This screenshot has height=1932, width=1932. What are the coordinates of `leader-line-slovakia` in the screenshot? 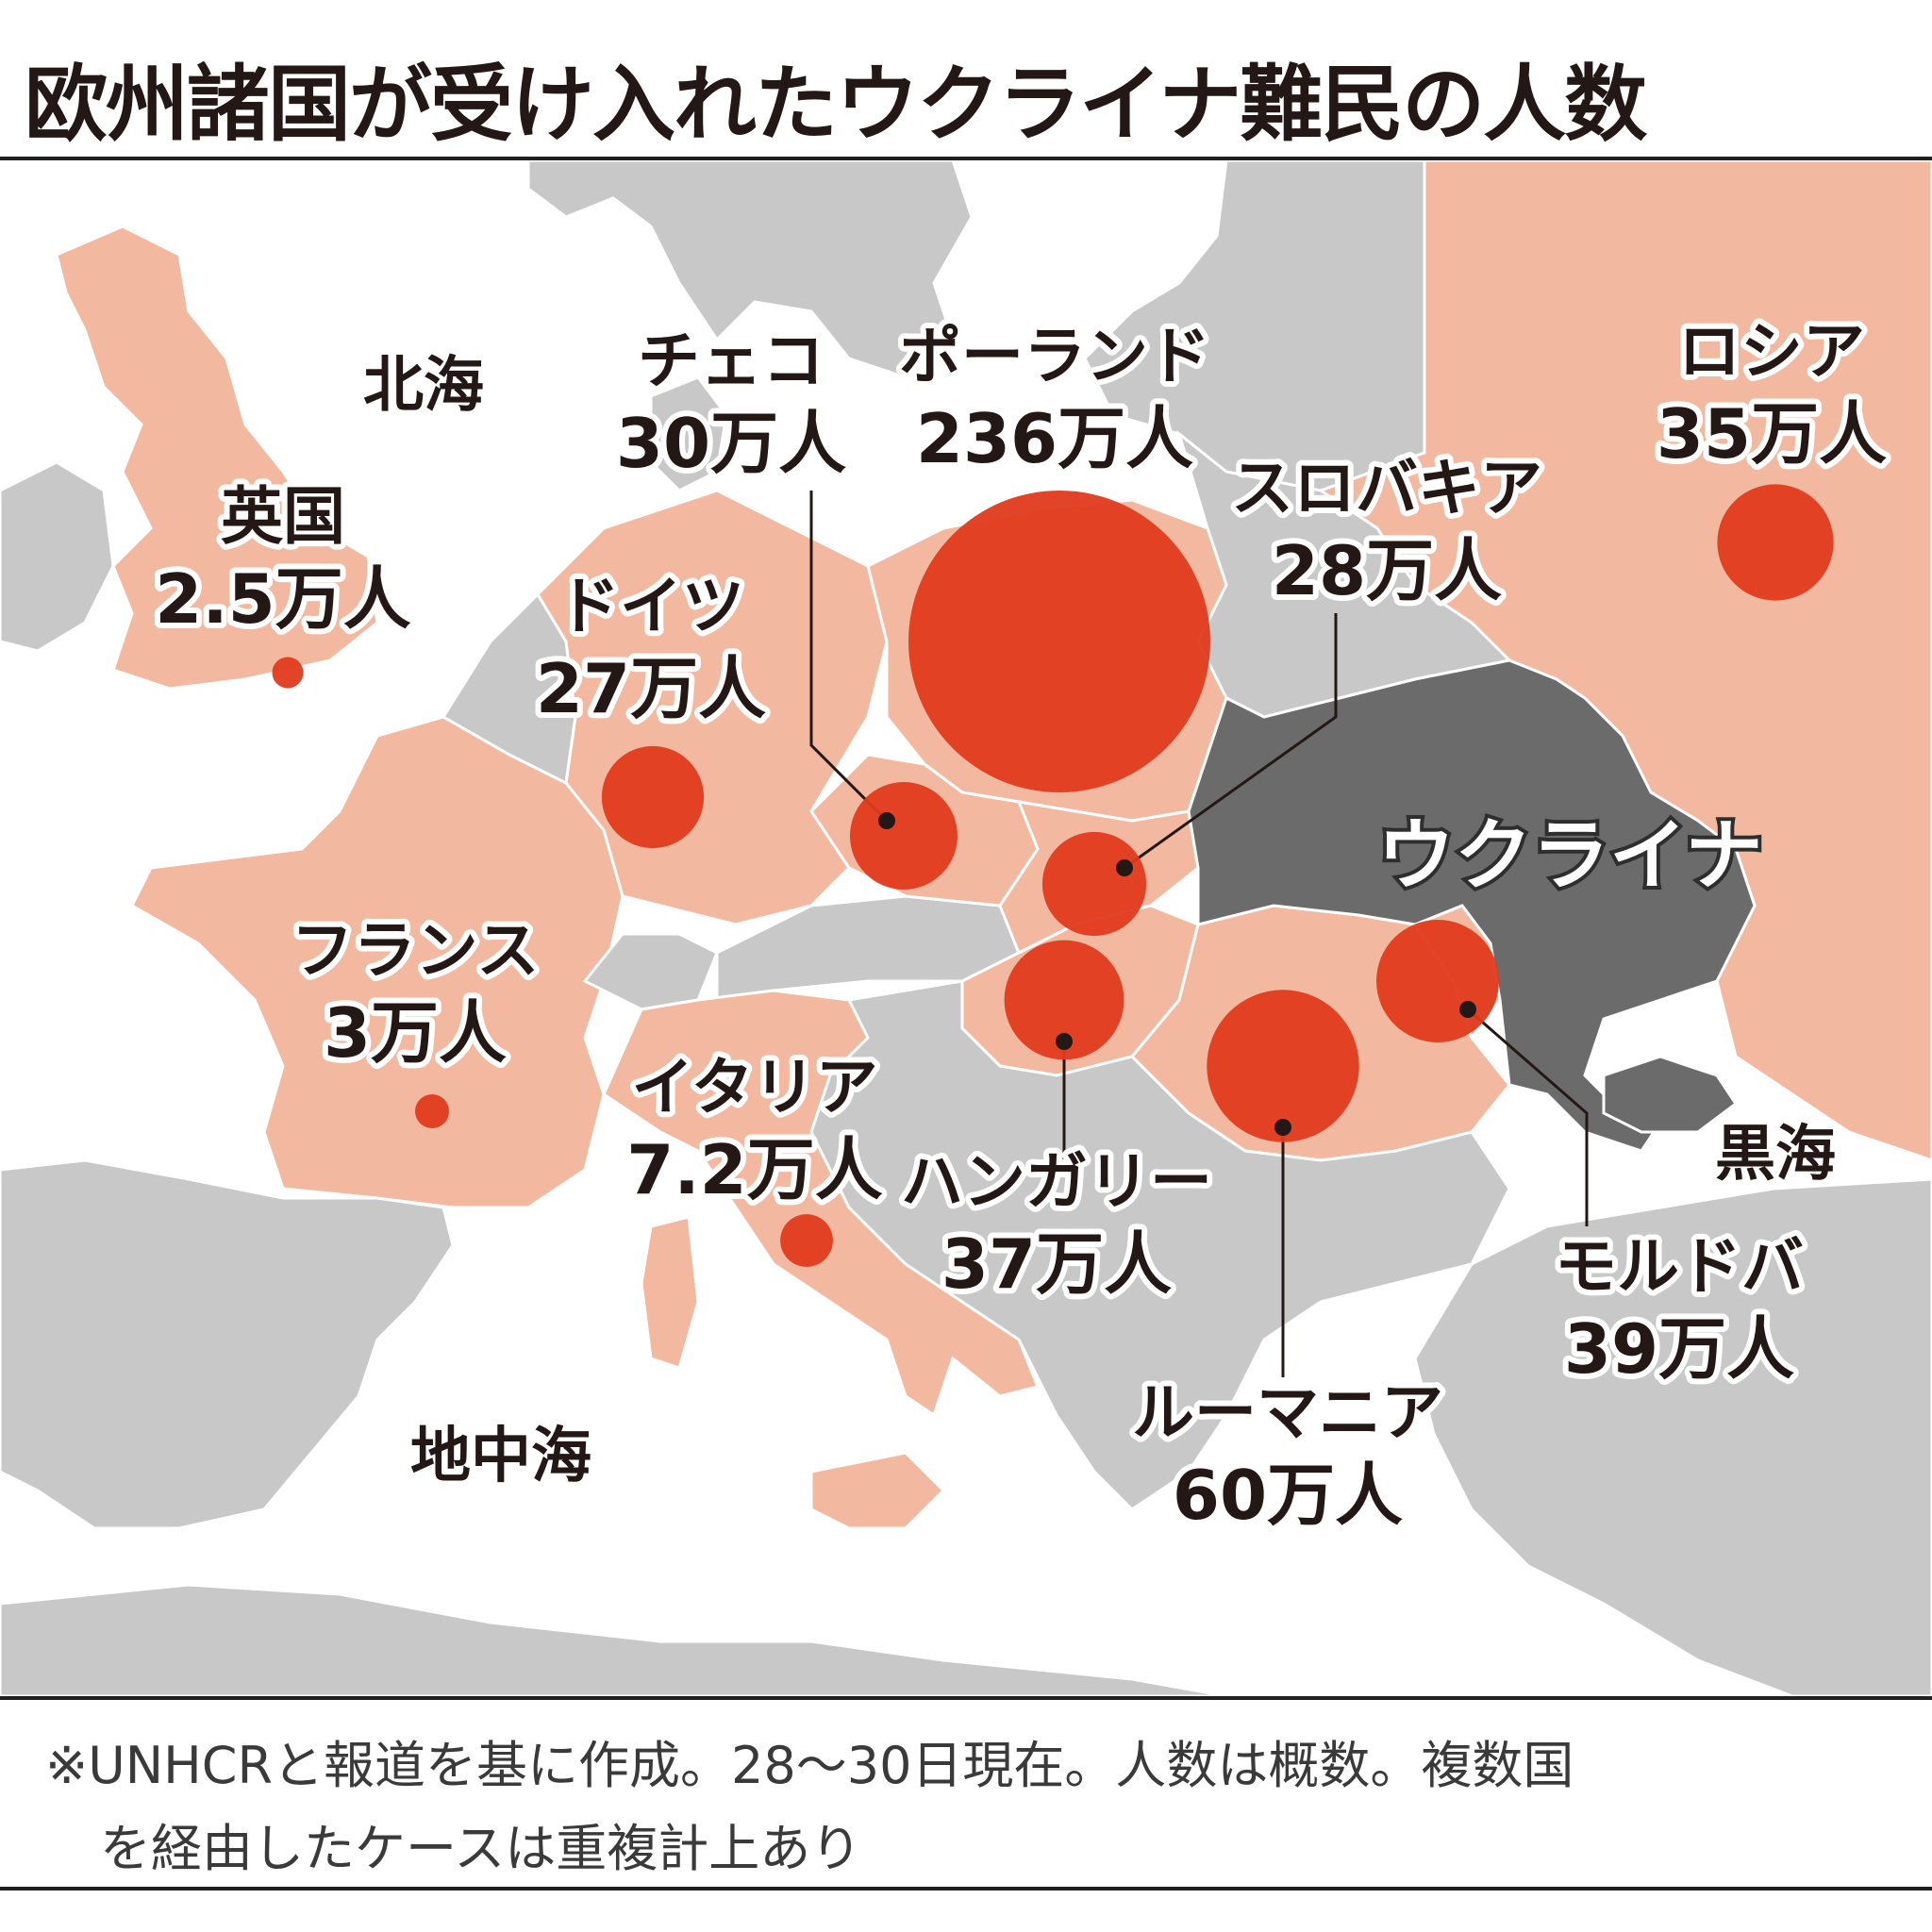 It's located at (1231, 741).